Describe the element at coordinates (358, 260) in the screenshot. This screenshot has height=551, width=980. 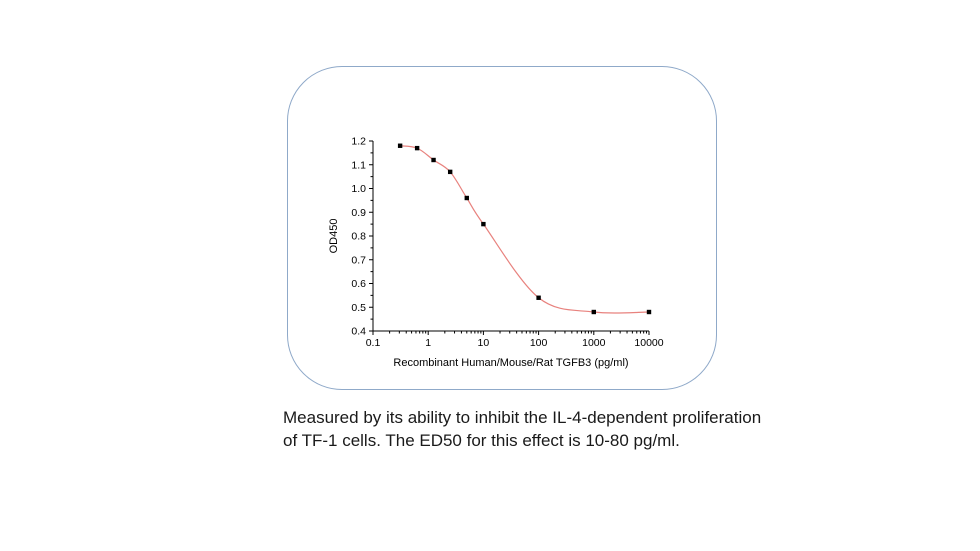
I see `y-tick-label: 0.7` at that location.